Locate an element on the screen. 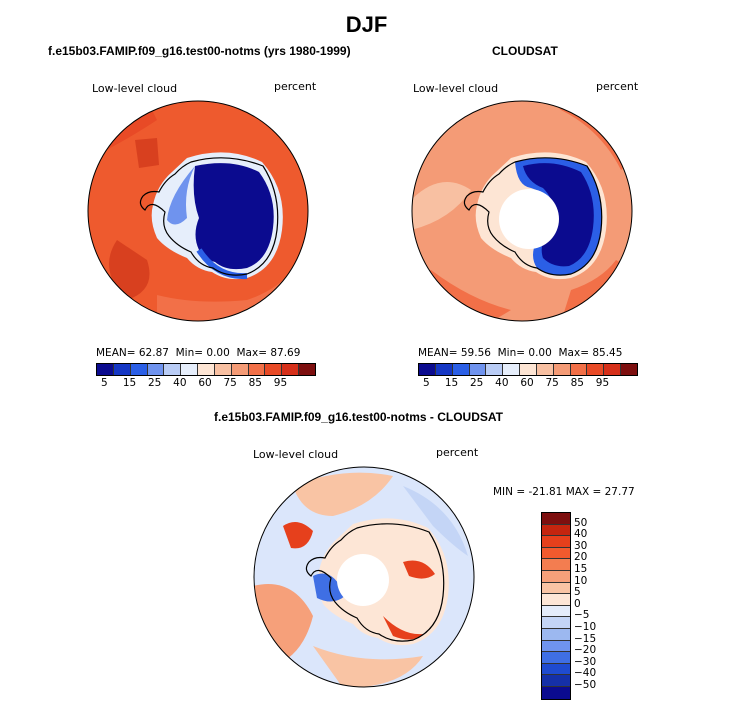 The image size is (733, 703). panel3-stats: MIN = -21.81 MAX = 27.77 is located at coordinates (564, 492).